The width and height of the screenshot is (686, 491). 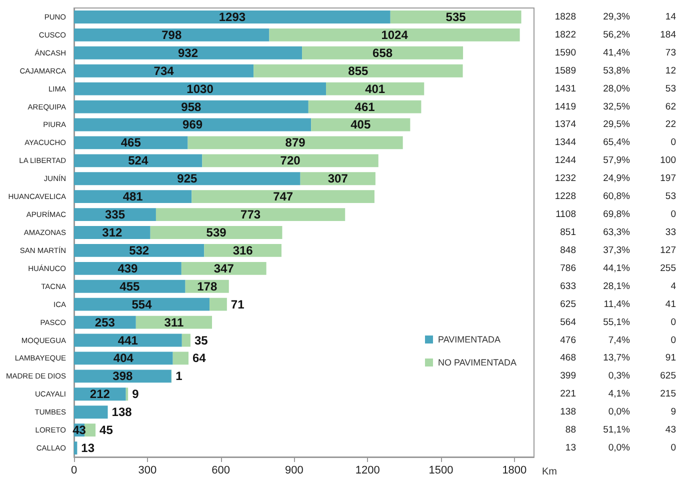 I want to click on data-label: 13, so click(x=88, y=448).